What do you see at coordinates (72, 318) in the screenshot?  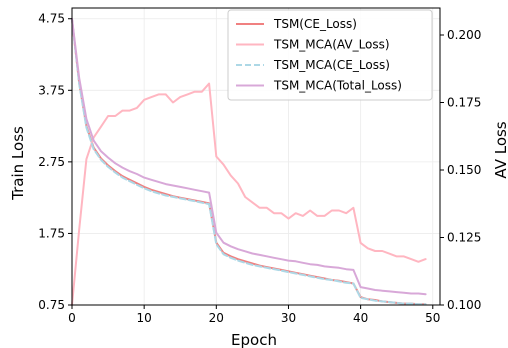 I see `x-tick-label: 0` at bounding box center [72, 318].